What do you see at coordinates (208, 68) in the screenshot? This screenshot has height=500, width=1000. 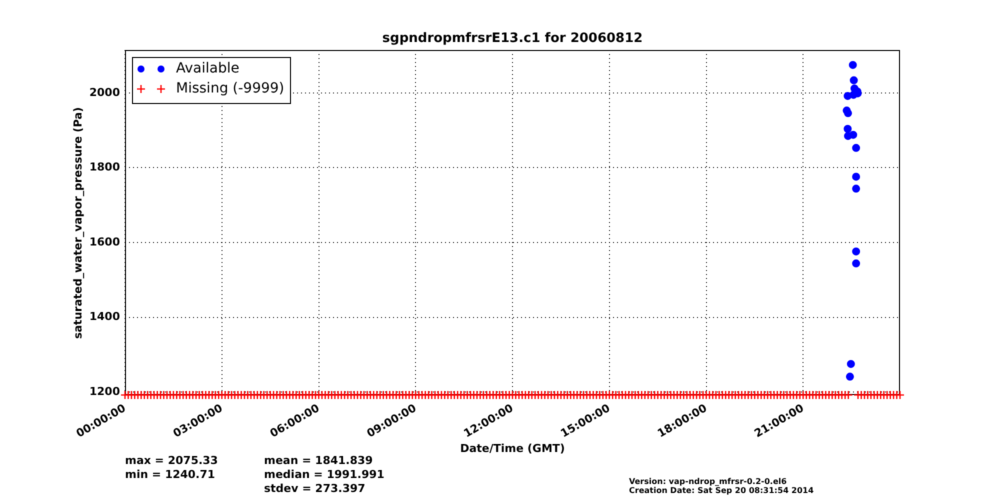 I see `legend-label: Available` at bounding box center [208, 68].